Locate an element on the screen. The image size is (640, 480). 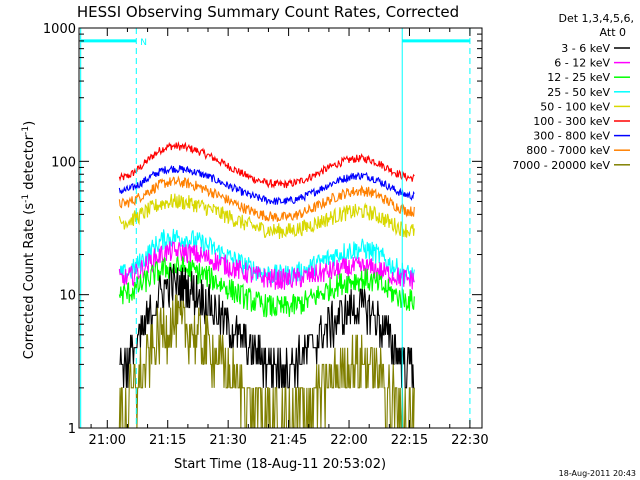
legend-entry: 800 - 7000 keV is located at coordinates (578, 150).